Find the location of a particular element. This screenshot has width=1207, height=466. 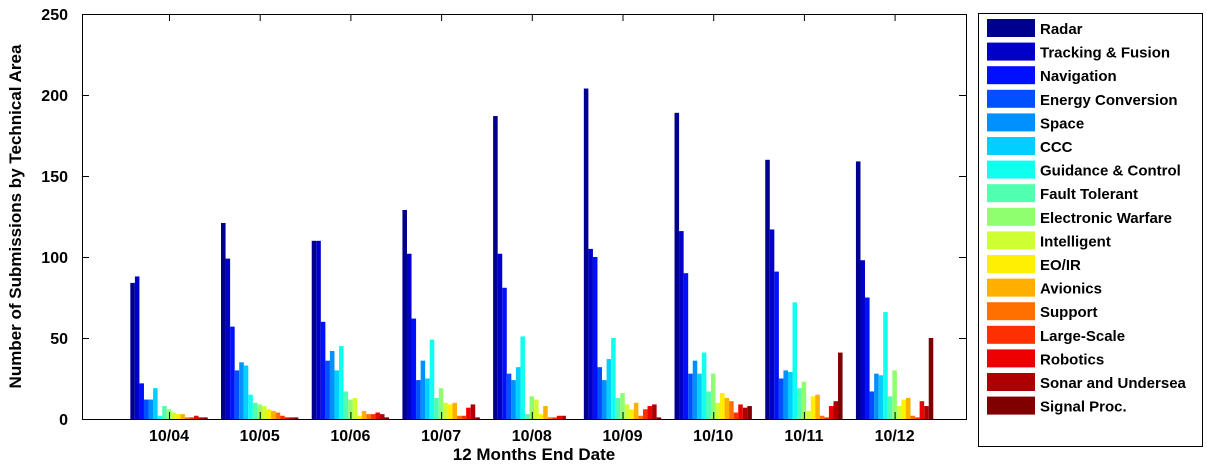

legend-label: Electronic Warfare is located at coordinates (1106, 218).